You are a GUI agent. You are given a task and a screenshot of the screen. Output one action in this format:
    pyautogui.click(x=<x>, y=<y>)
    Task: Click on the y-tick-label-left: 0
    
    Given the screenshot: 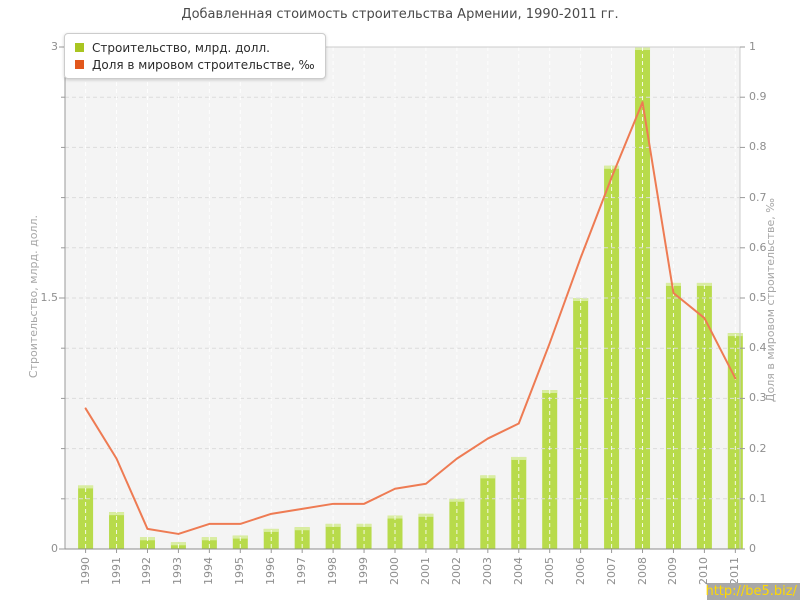 What is the action you would take?
    pyautogui.click(x=54, y=548)
    